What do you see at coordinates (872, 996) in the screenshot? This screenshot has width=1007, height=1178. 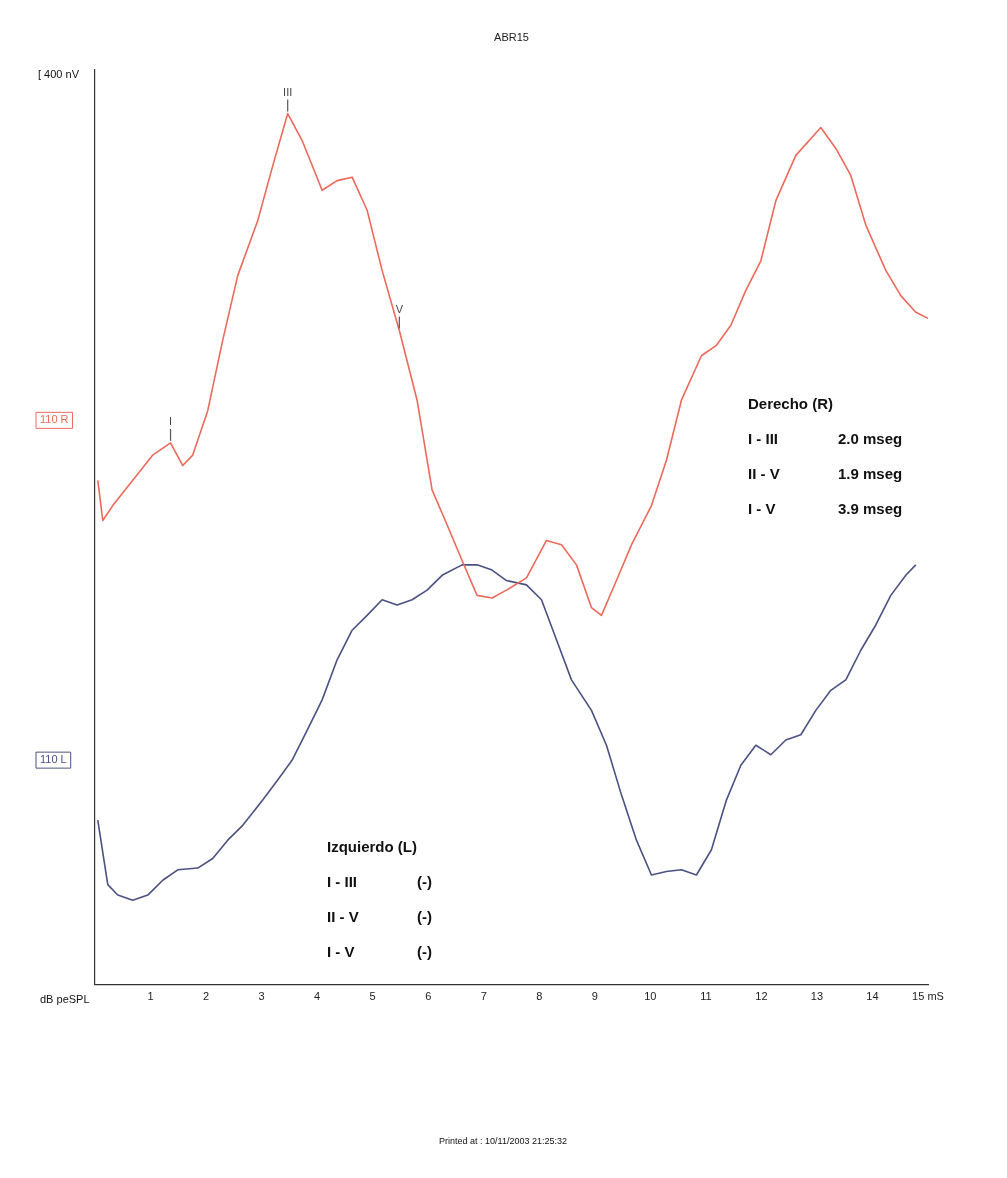 I see `x-tick-label: 14` at bounding box center [872, 996].